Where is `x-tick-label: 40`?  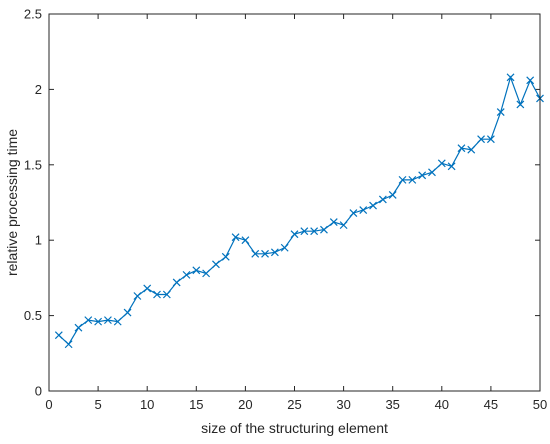
x-tick-label: 40 is located at coordinates (442, 404).